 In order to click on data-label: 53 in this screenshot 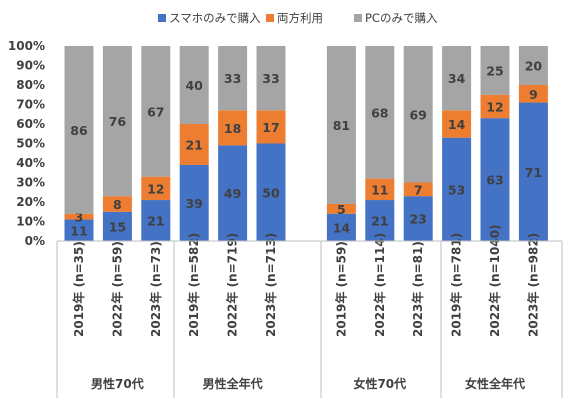, I will do `click(456, 189)`.